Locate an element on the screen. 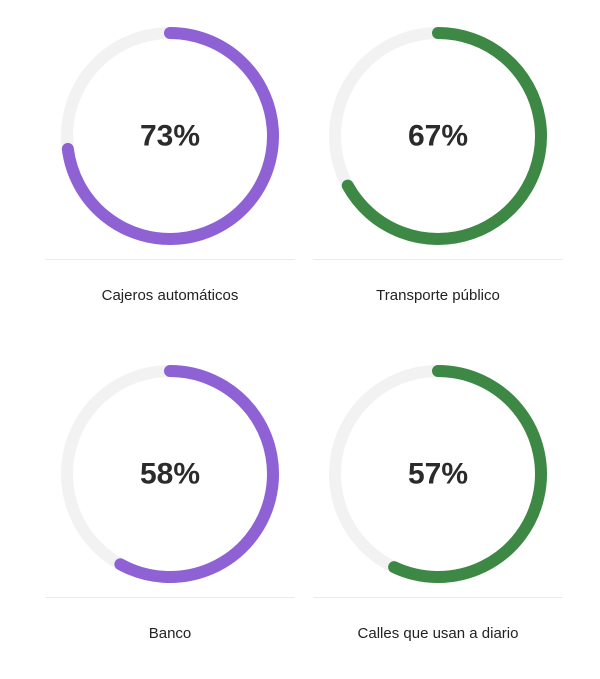 This screenshot has width=600, height=679. donut-category-label: Transporte público is located at coordinates (438, 295).